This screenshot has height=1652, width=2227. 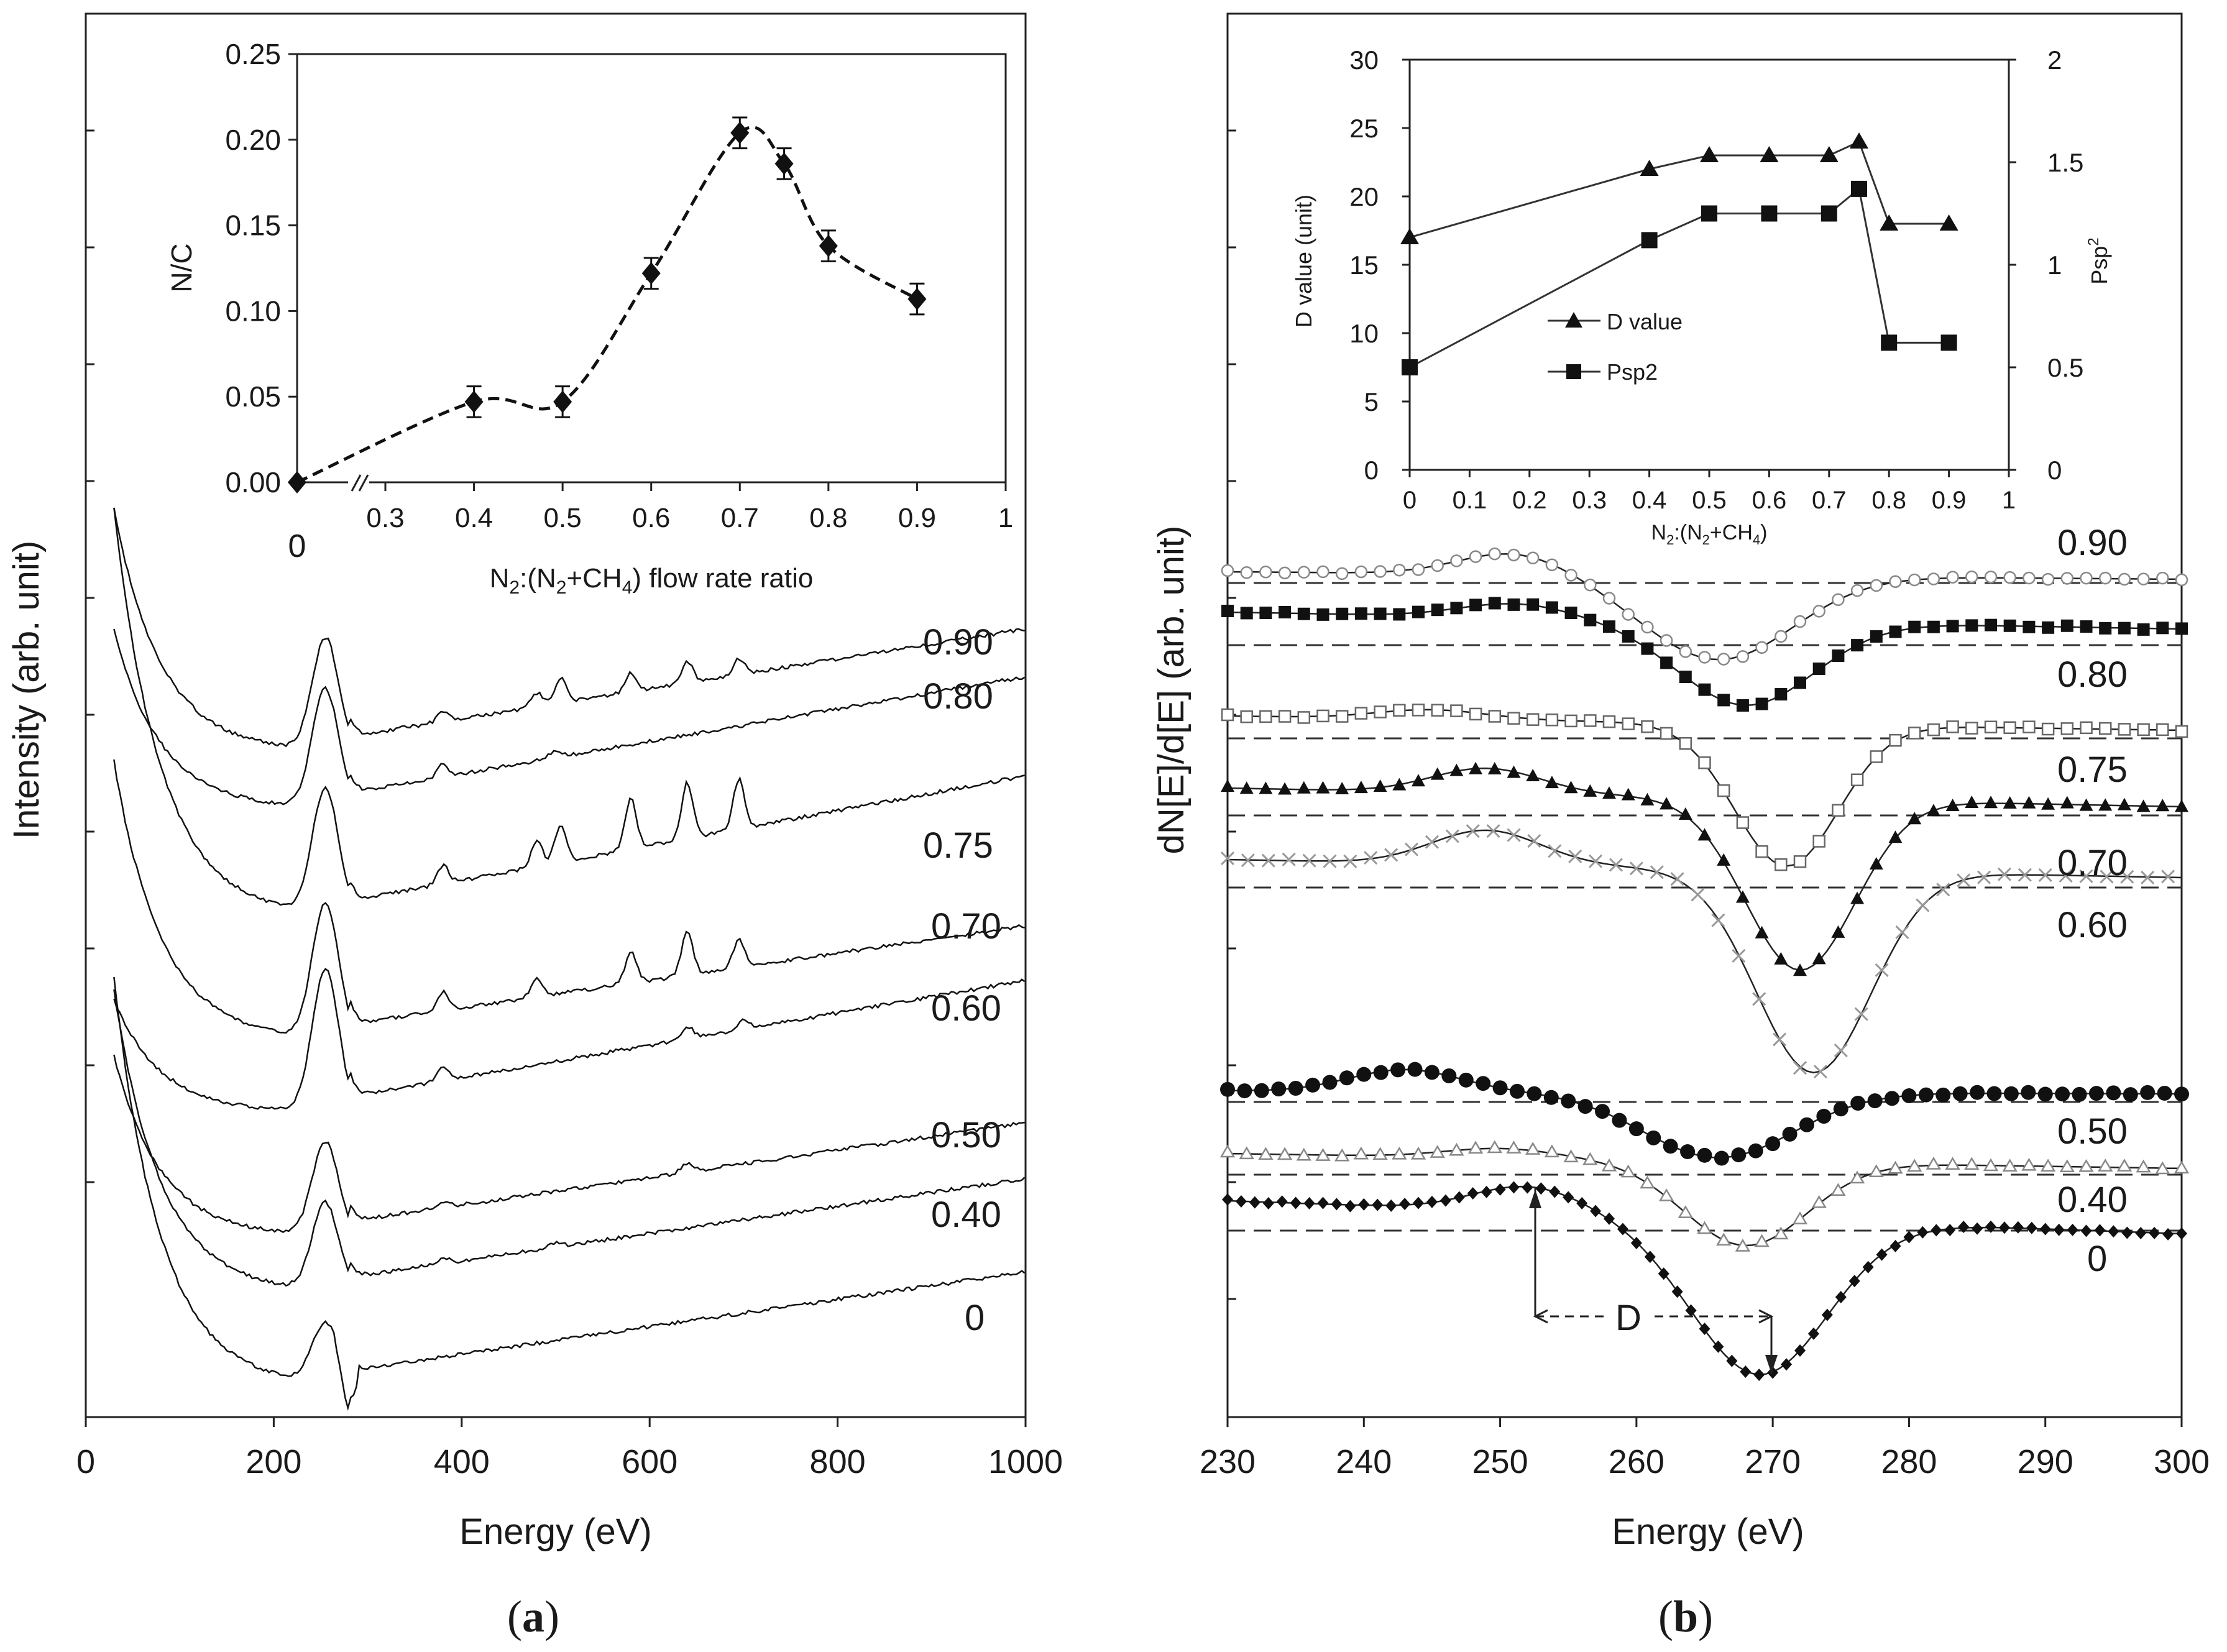 What do you see at coordinates (1470, 500) in the screenshot?
I see `panel-b-inset-x-label-0.1: 0.1` at bounding box center [1470, 500].